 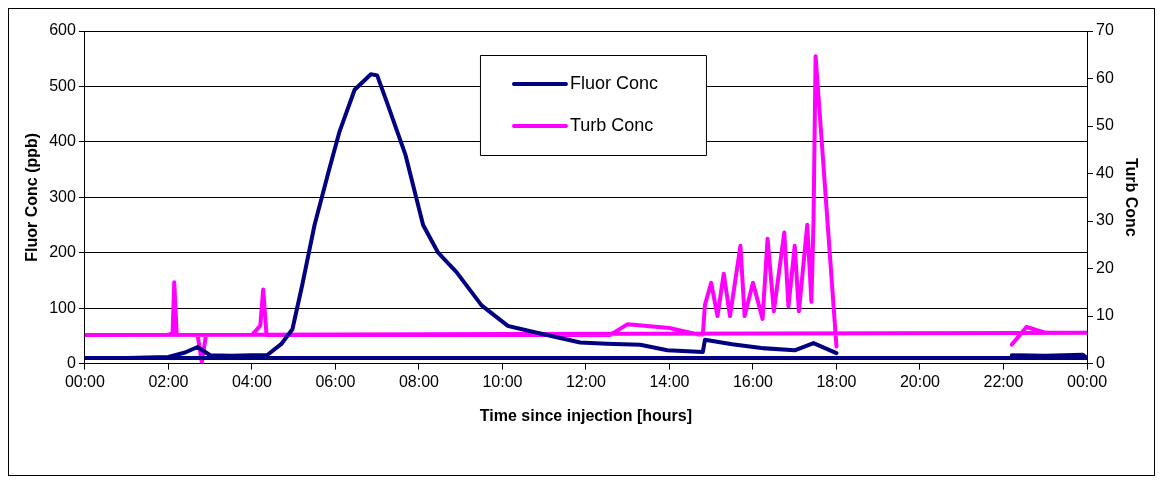 What do you see at coordinates (1131, 197) in the screenshot?
I see `y2-axis-title: Turb Conc` at bounding box center [1131, 197].